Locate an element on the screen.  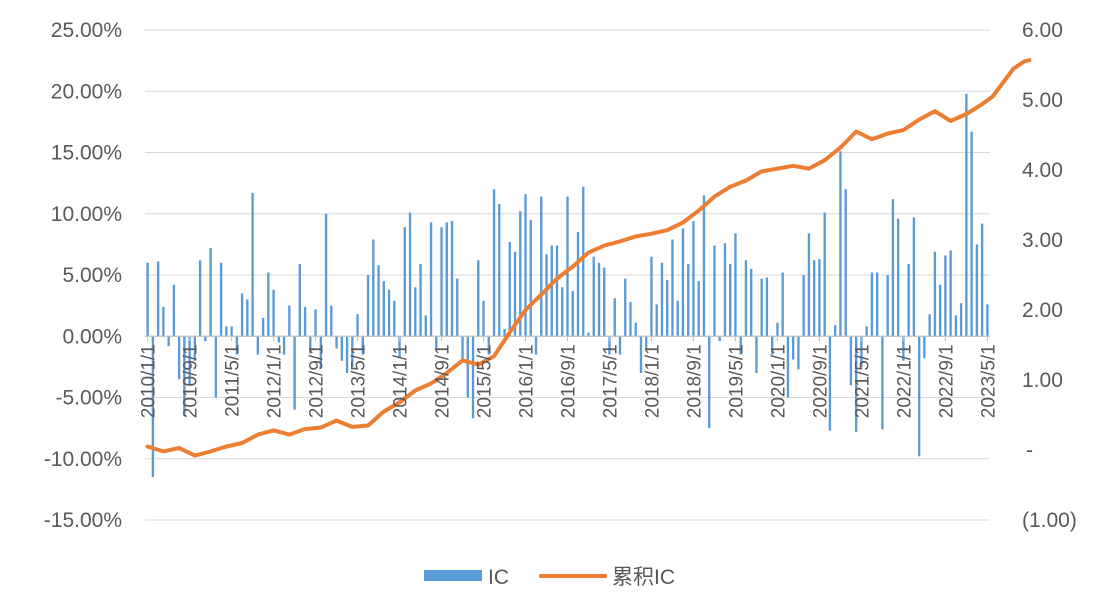
x-tick-label: 2020/1/1 is located at coordinates (778, 381).